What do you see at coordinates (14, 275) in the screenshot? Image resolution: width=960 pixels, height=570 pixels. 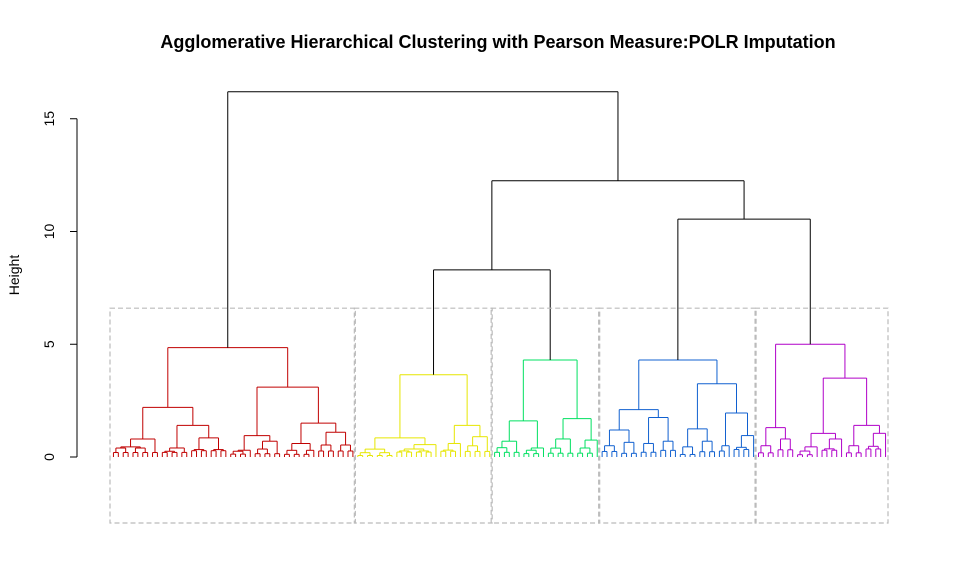 I see `y-axis-label: Height` at bounding box center [14, 275].